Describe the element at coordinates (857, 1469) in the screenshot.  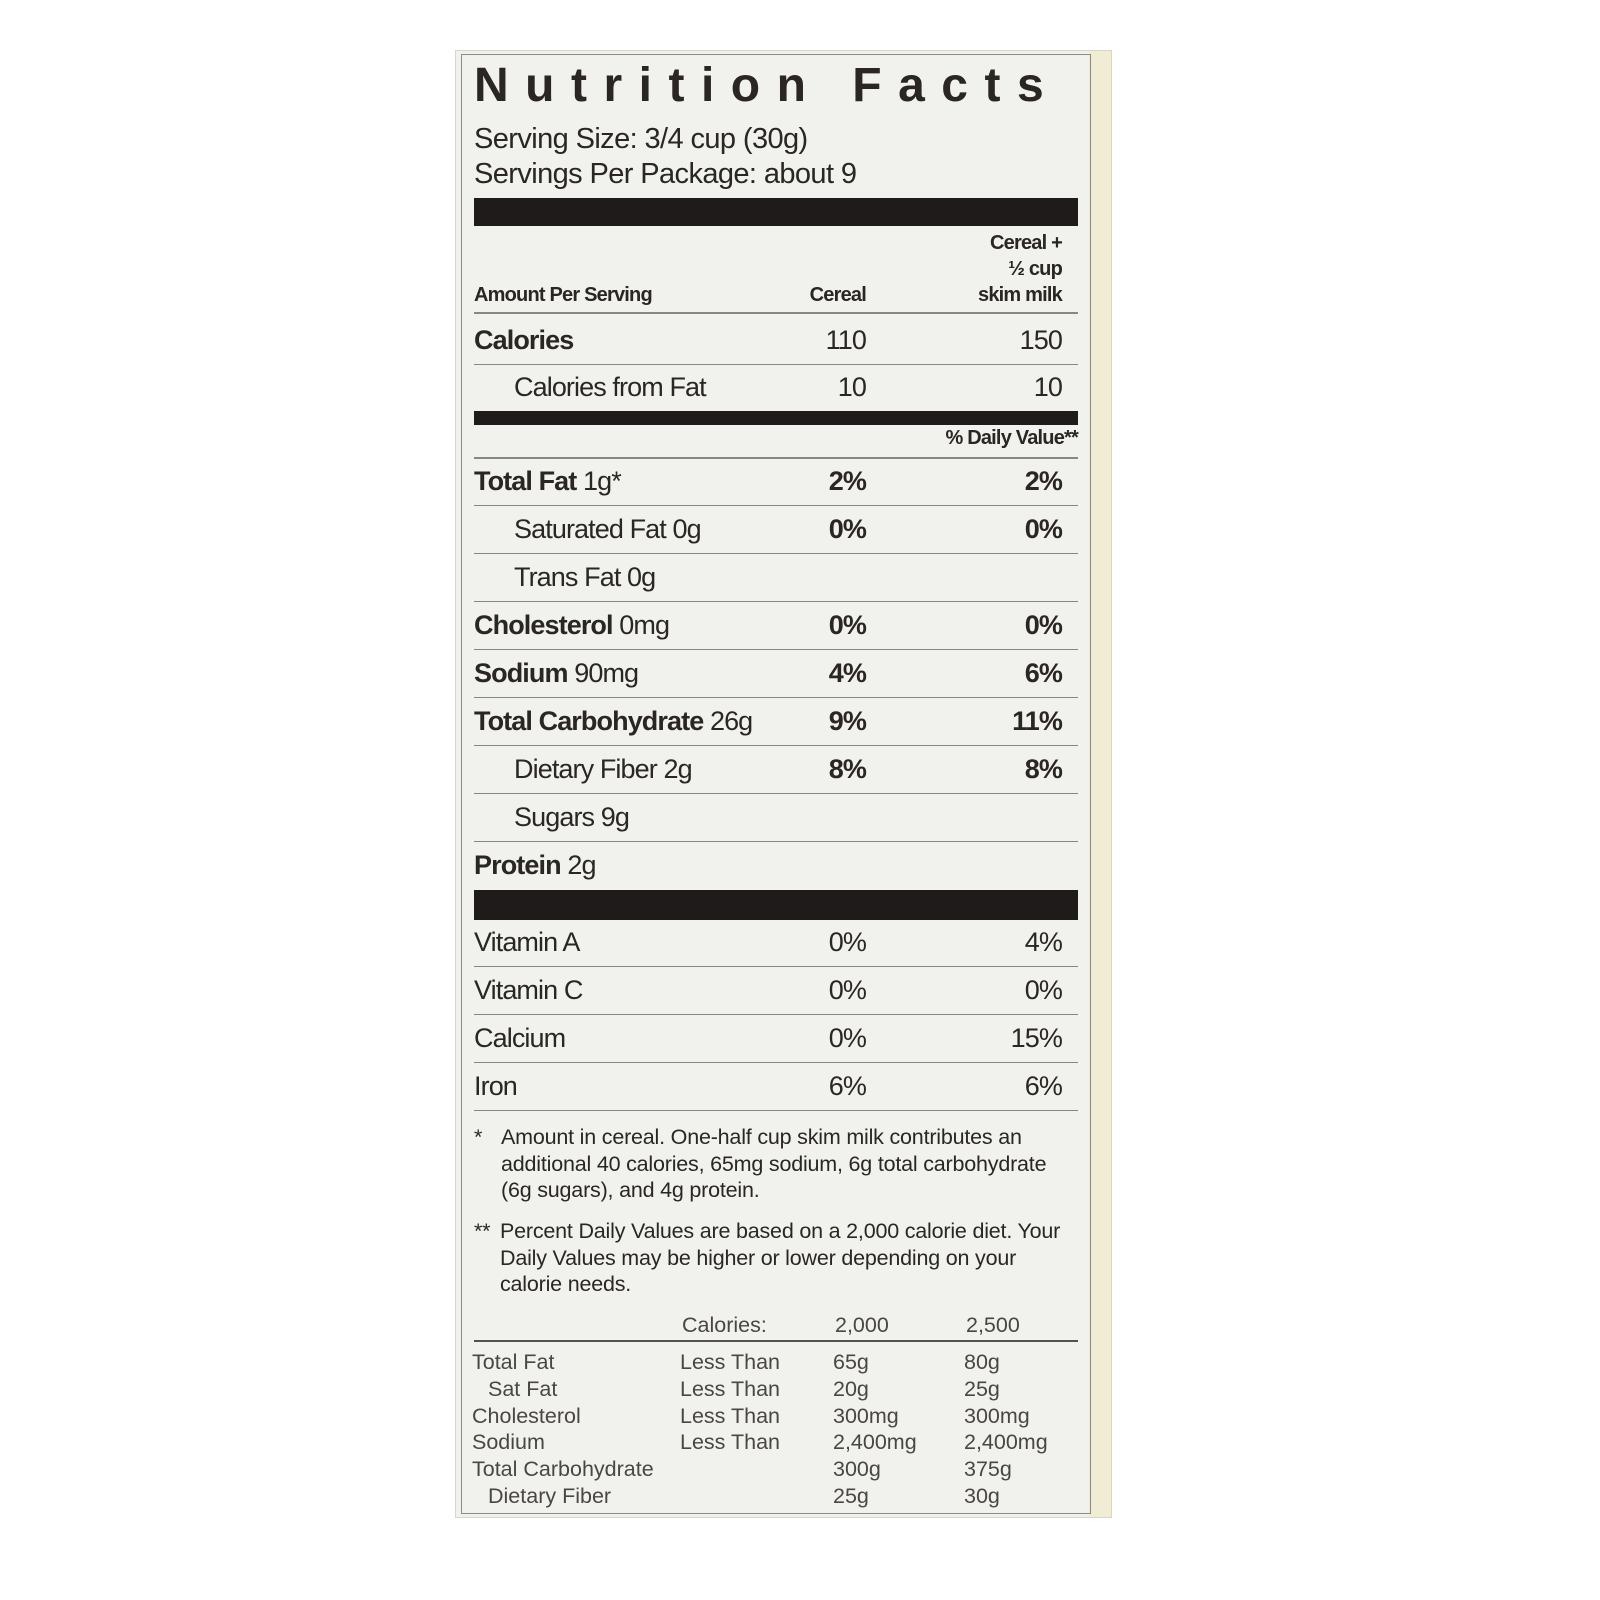
I see `dv-table-cell: 300g` at that location.